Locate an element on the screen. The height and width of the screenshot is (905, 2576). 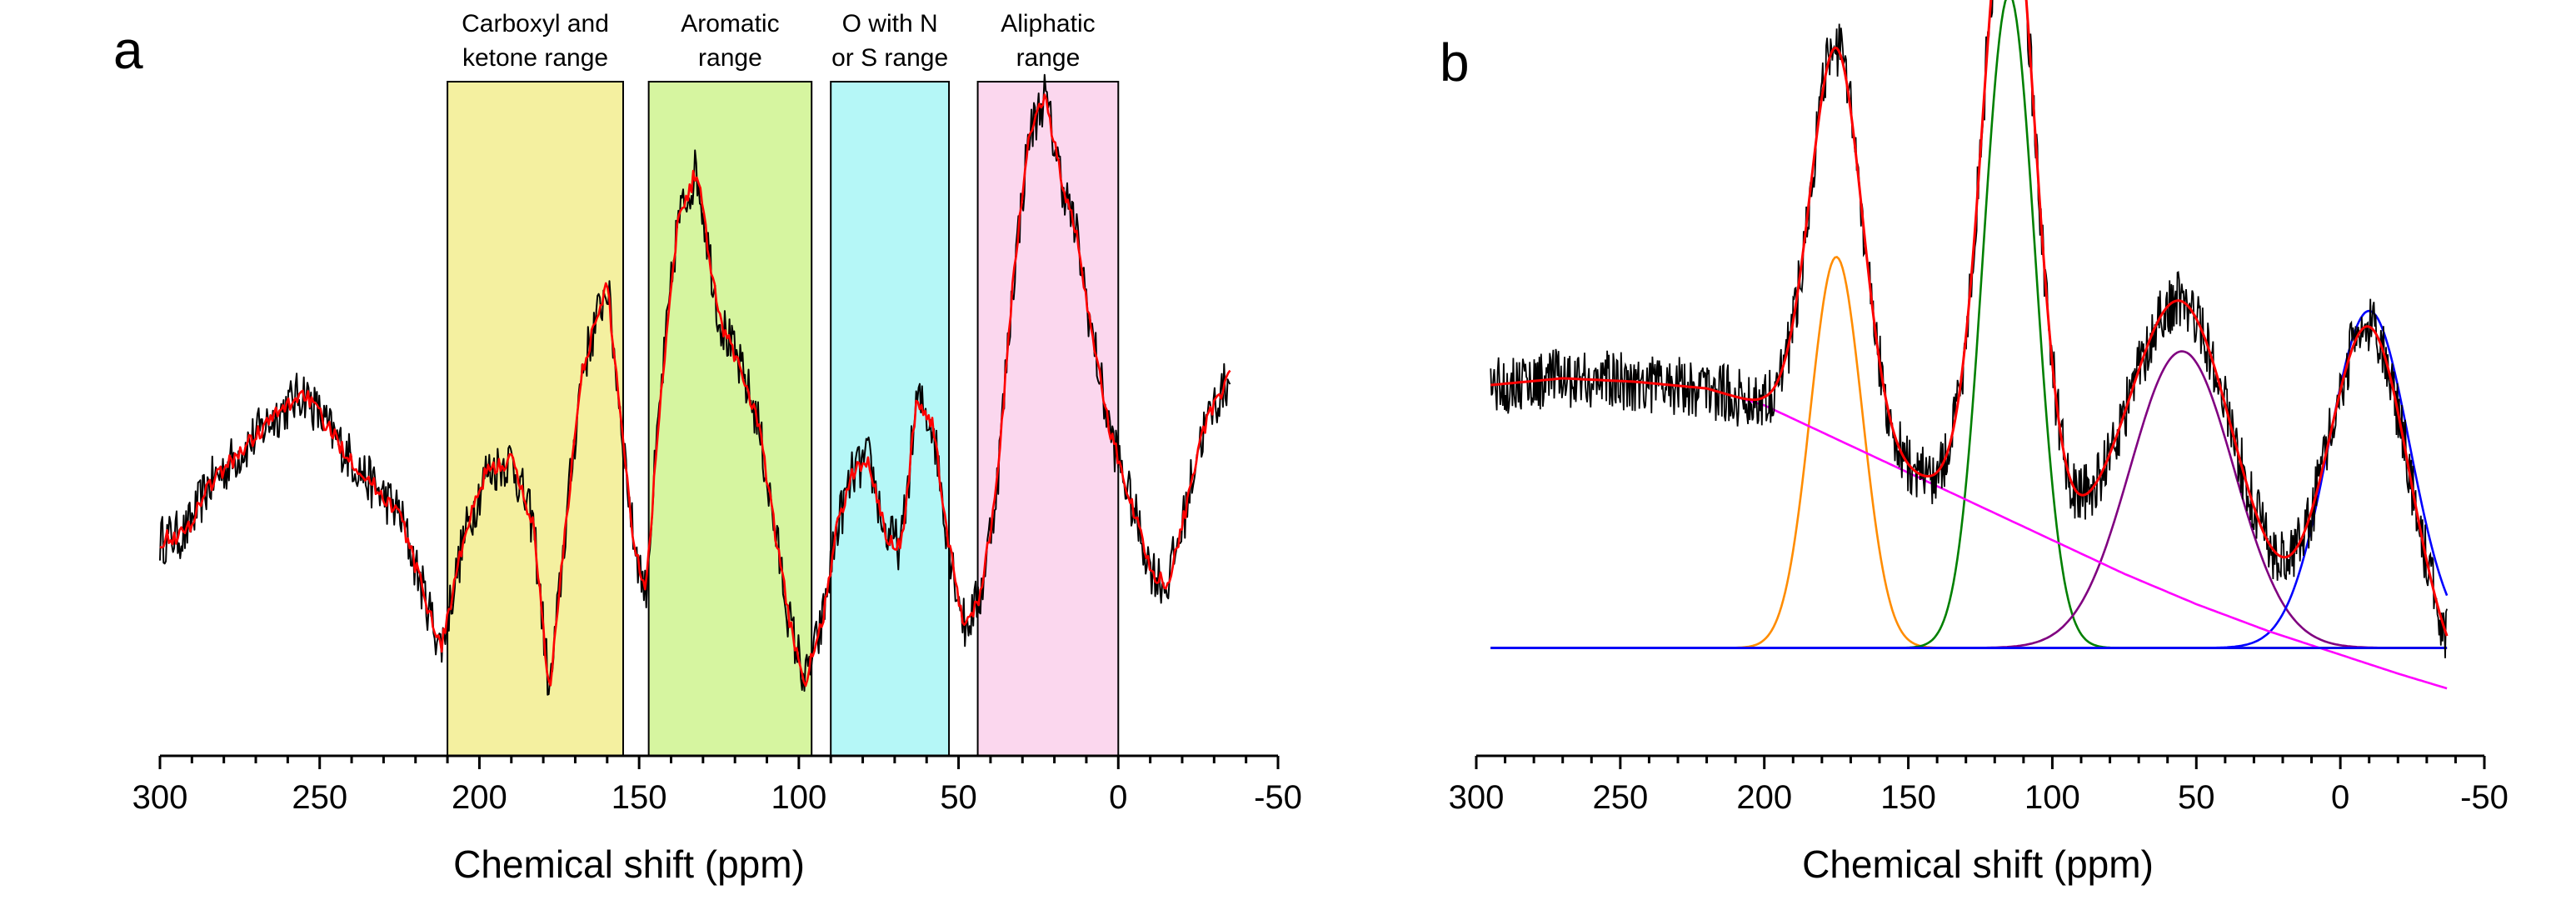
panel-b-tick-label: 250 is located at coordinates (1620, 797).